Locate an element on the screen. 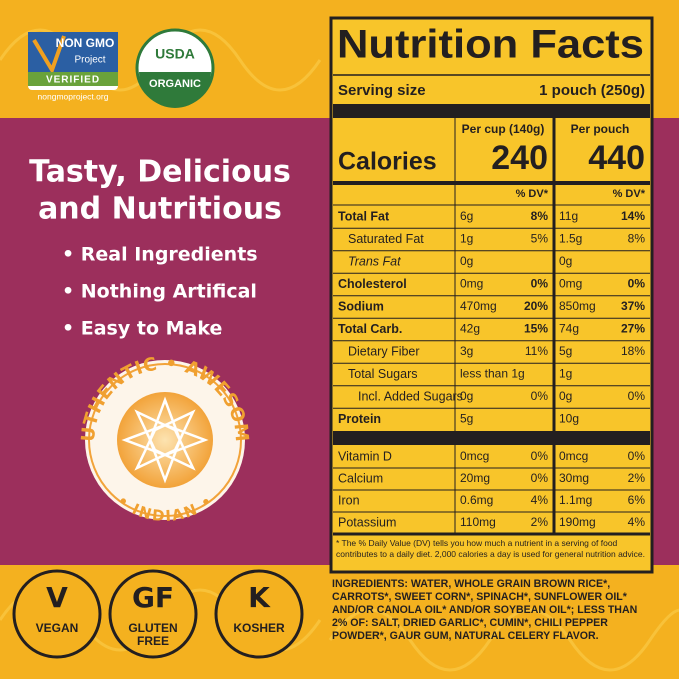 The height and width of the screenshot is (679, 679). badge-text: nongmoproject.org is located at coordinates (73, 96).